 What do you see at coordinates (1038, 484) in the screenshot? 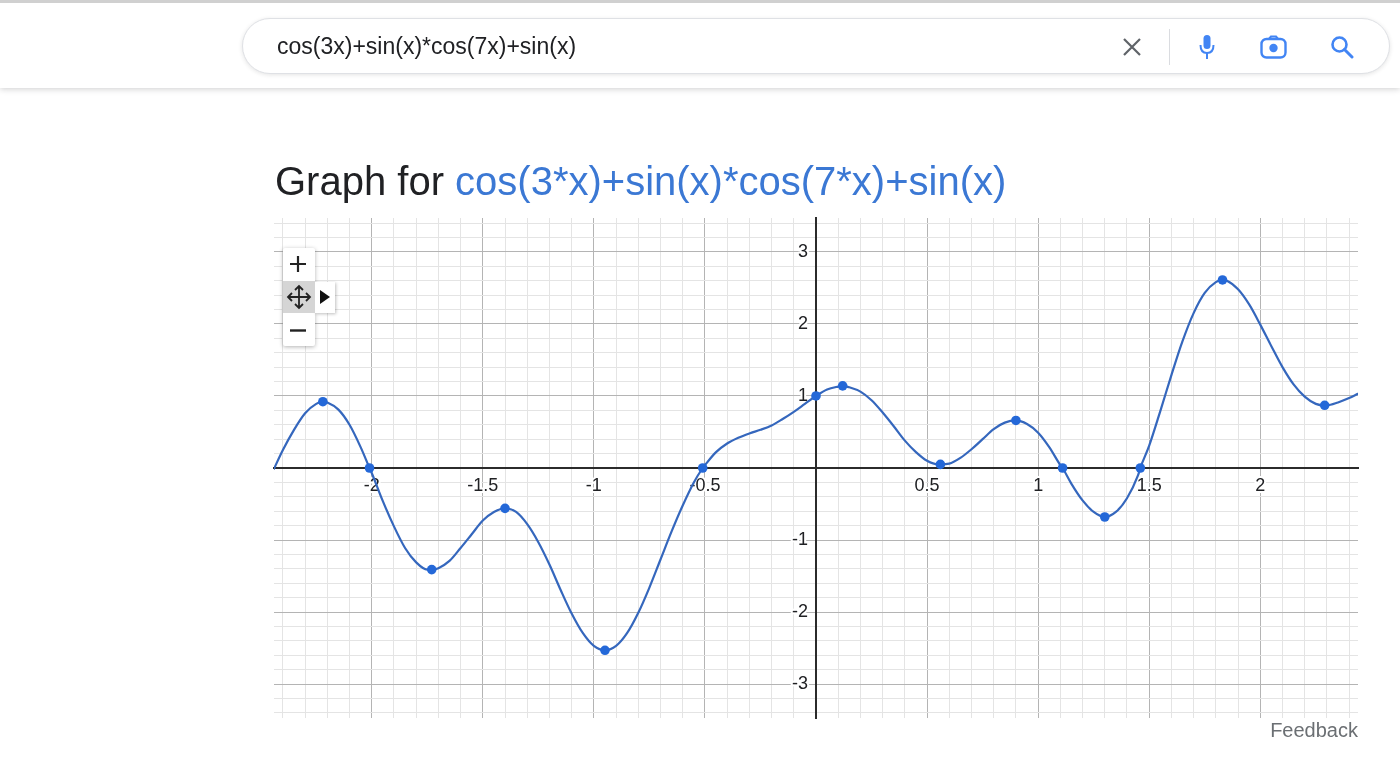
I see `x-tick-label: 1` at bounding box center [1038, 484].